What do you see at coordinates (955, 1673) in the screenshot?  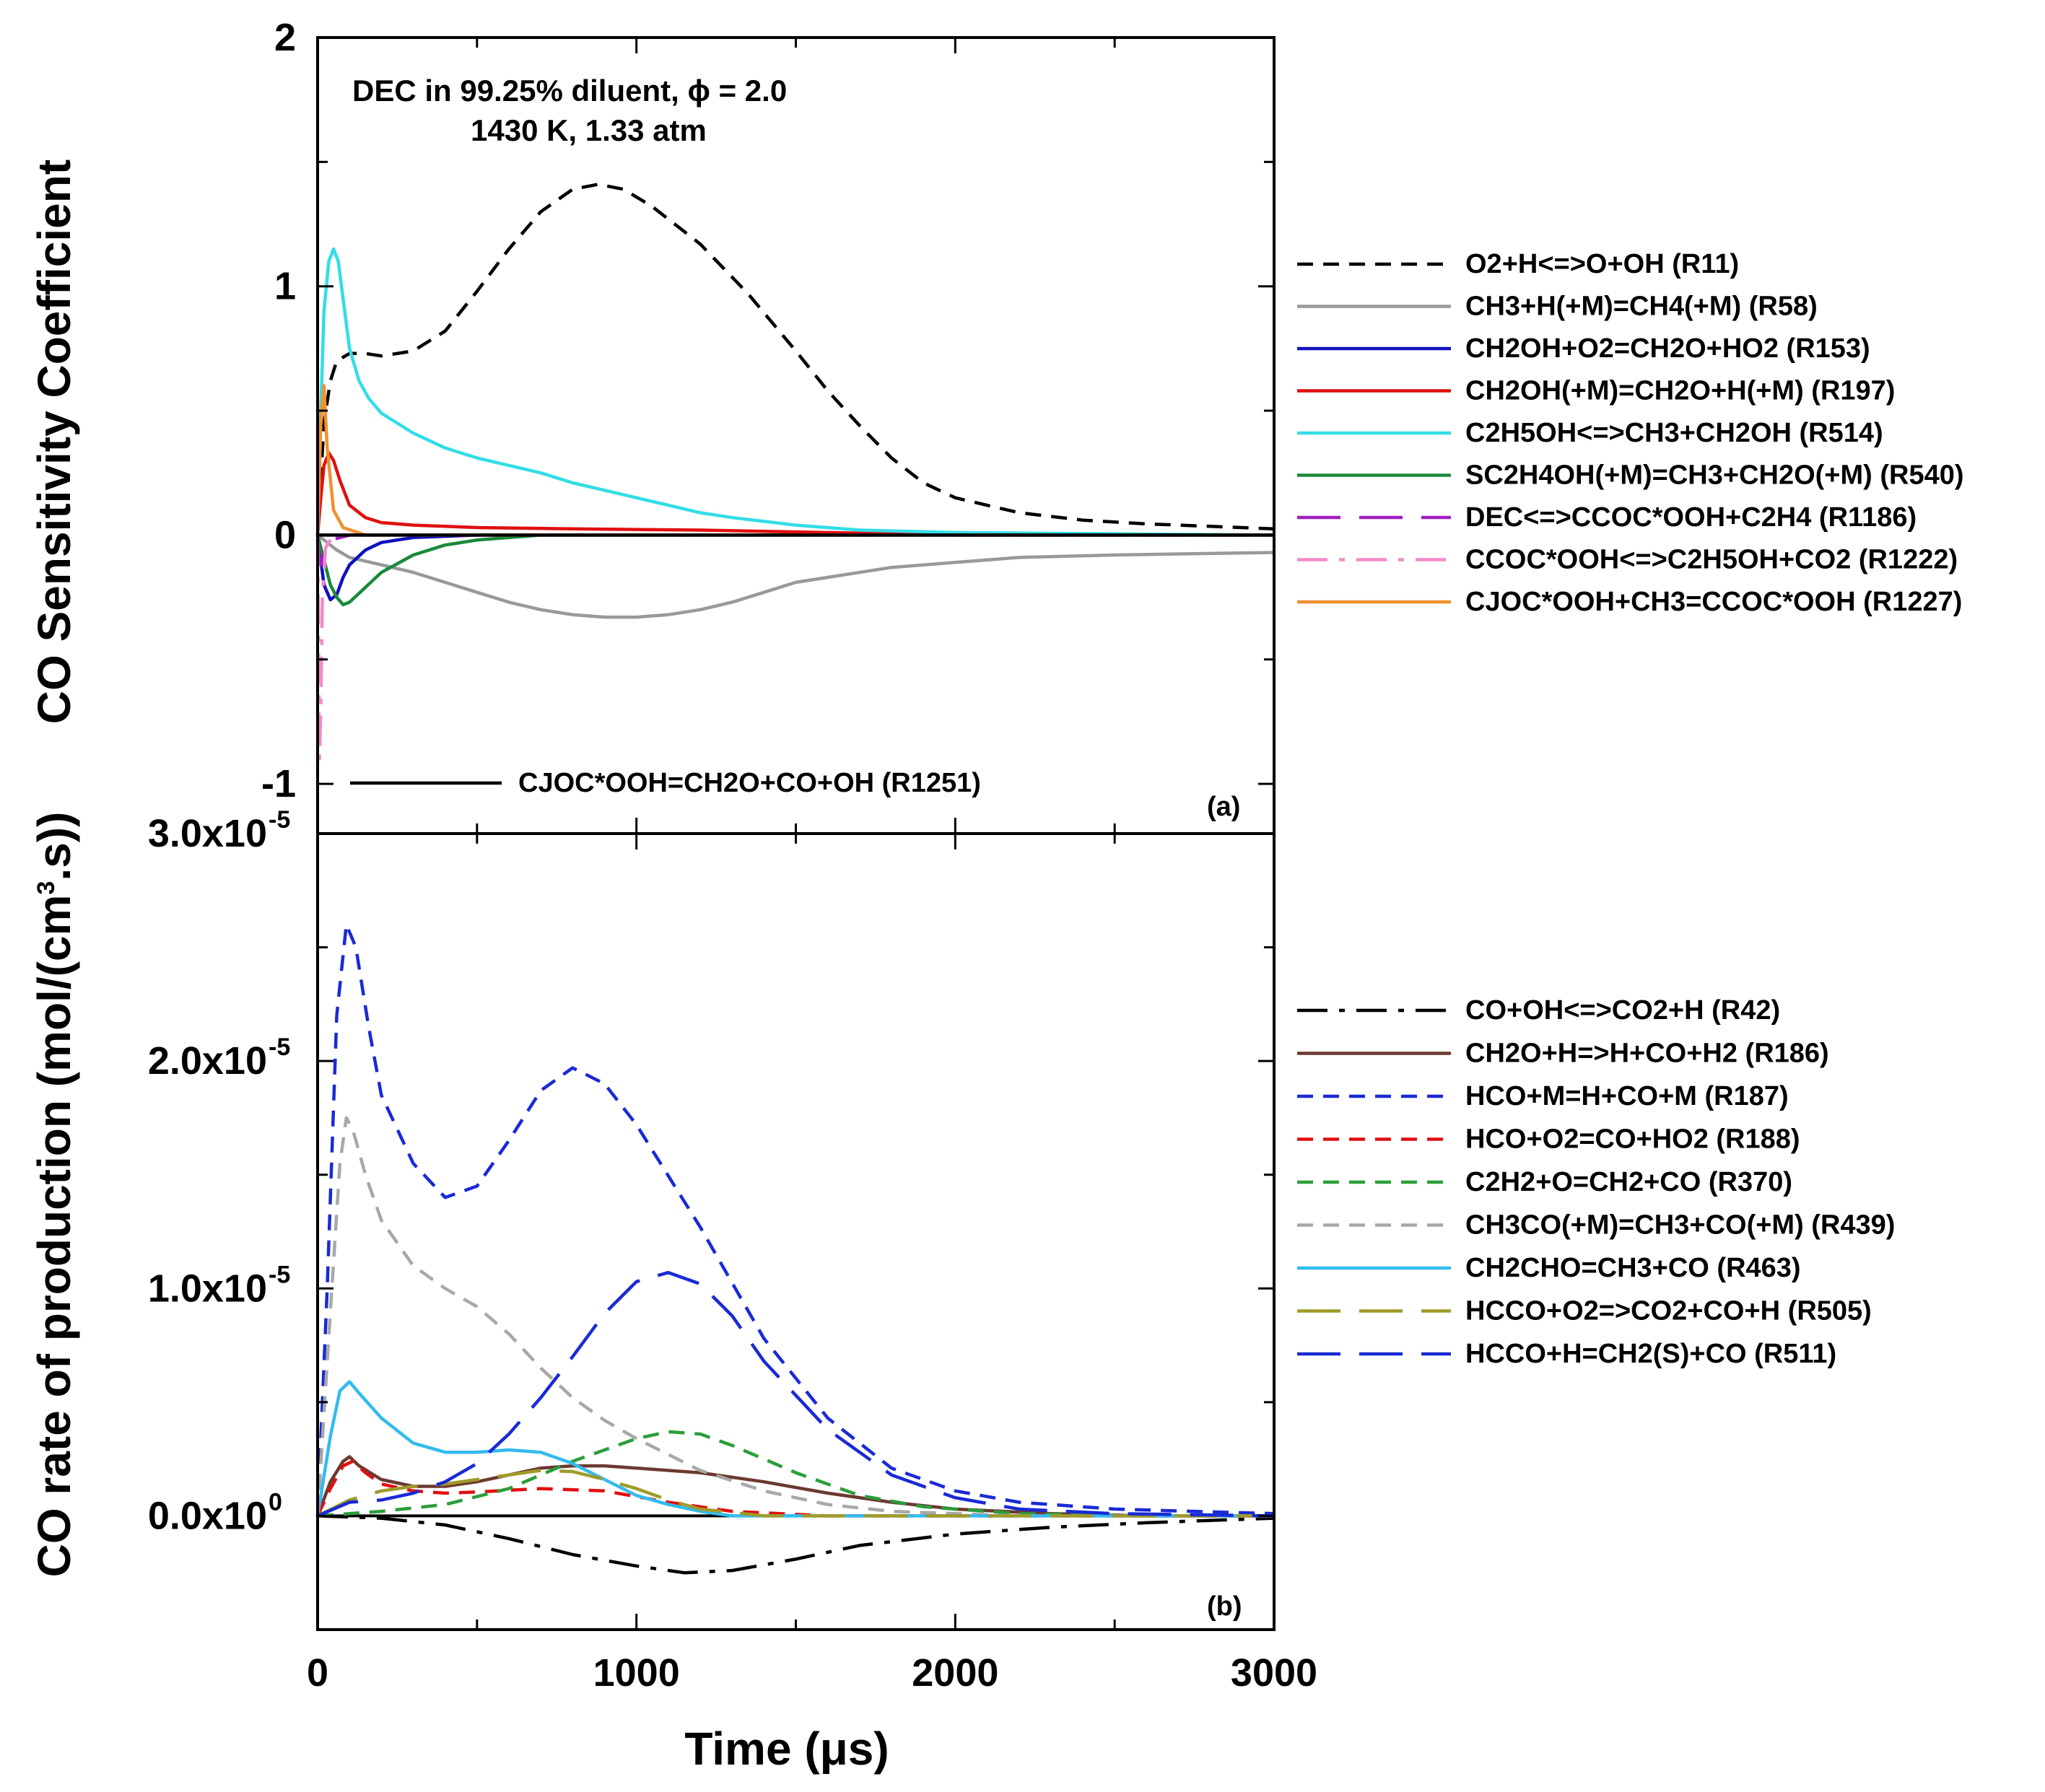 I see `x-tick-label: 2000` at bounding box center [955, 1673].